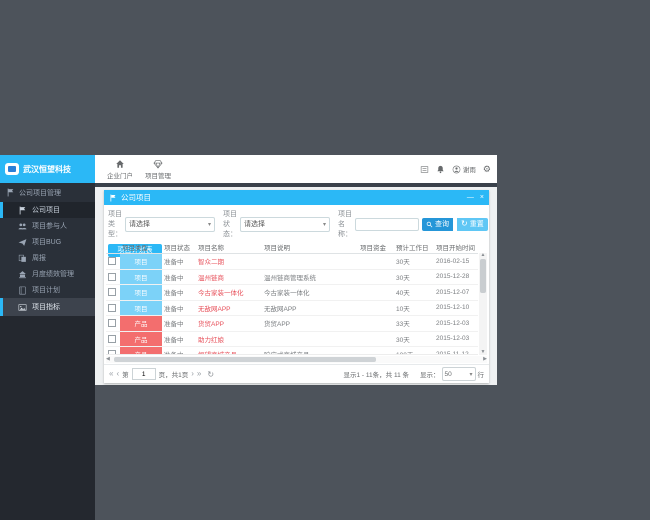 Image resolution: width=650 pixels, height=520 pixels. I want to click on header-project-type: 项目类型, so click(141, 247).